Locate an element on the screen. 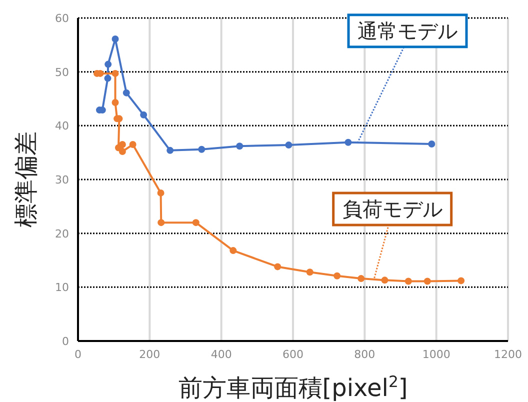 This screenshot has height=402, width=528. x-axis-title: 前方車両面積[pixel$^{2}$] is located at coordinates (293, 387).